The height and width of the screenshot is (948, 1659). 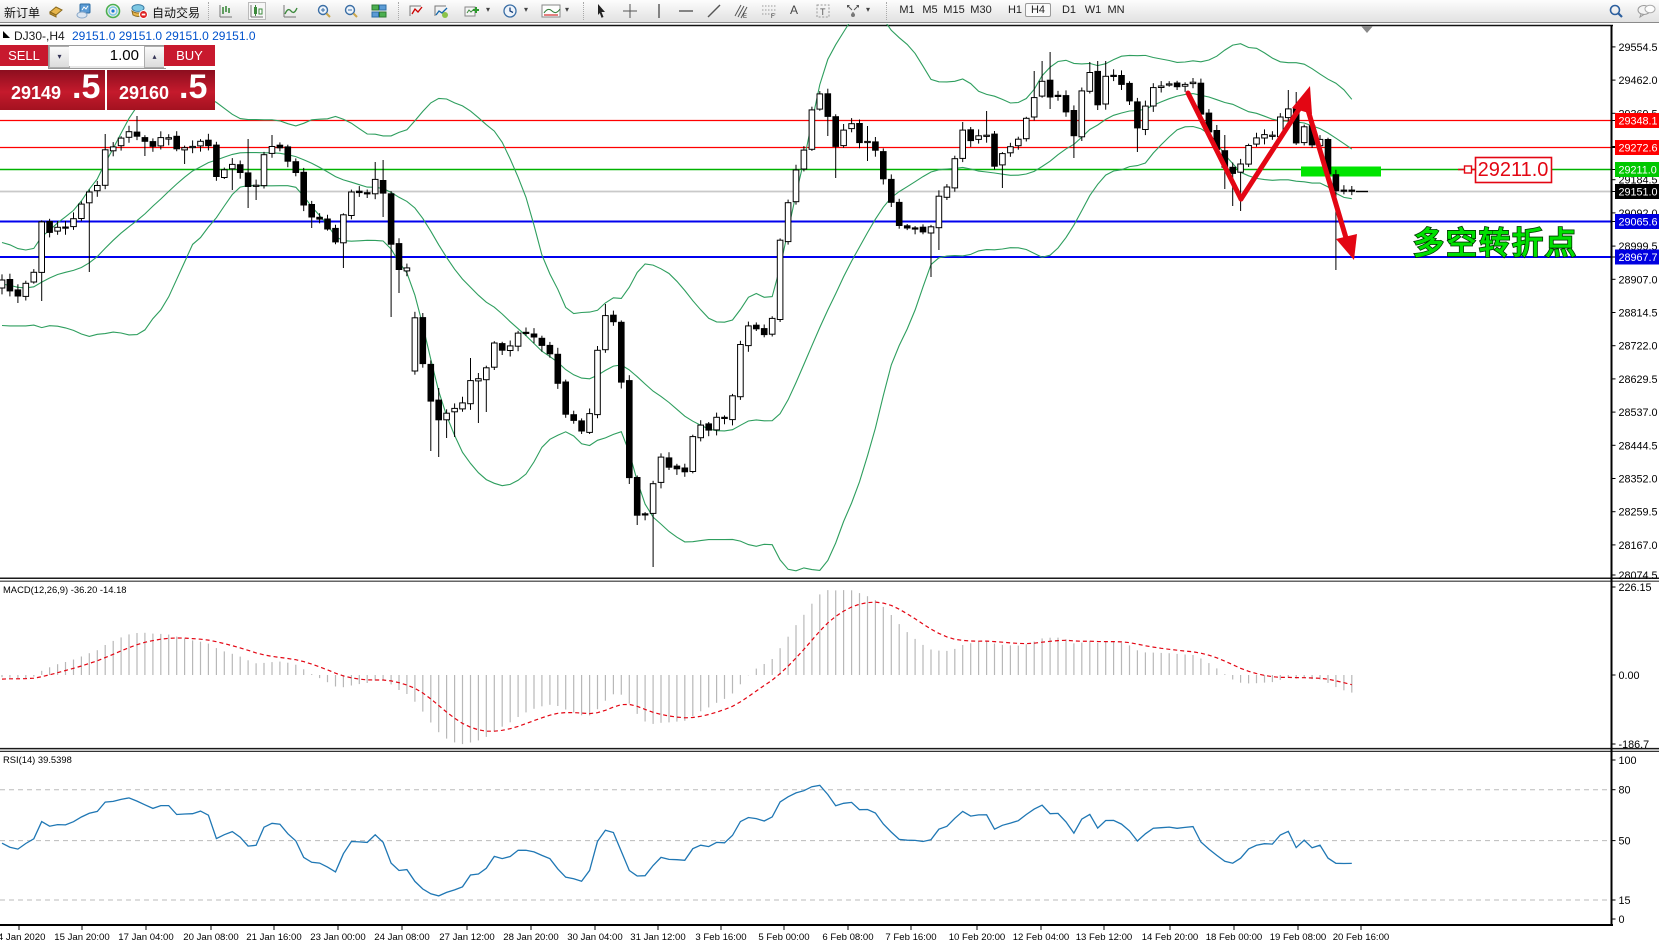 What do you see at coordinates (1104, 937) in the screenshot?
I see `svg-text: 13 Feb 12:00` at bounding box center [1104, 937].